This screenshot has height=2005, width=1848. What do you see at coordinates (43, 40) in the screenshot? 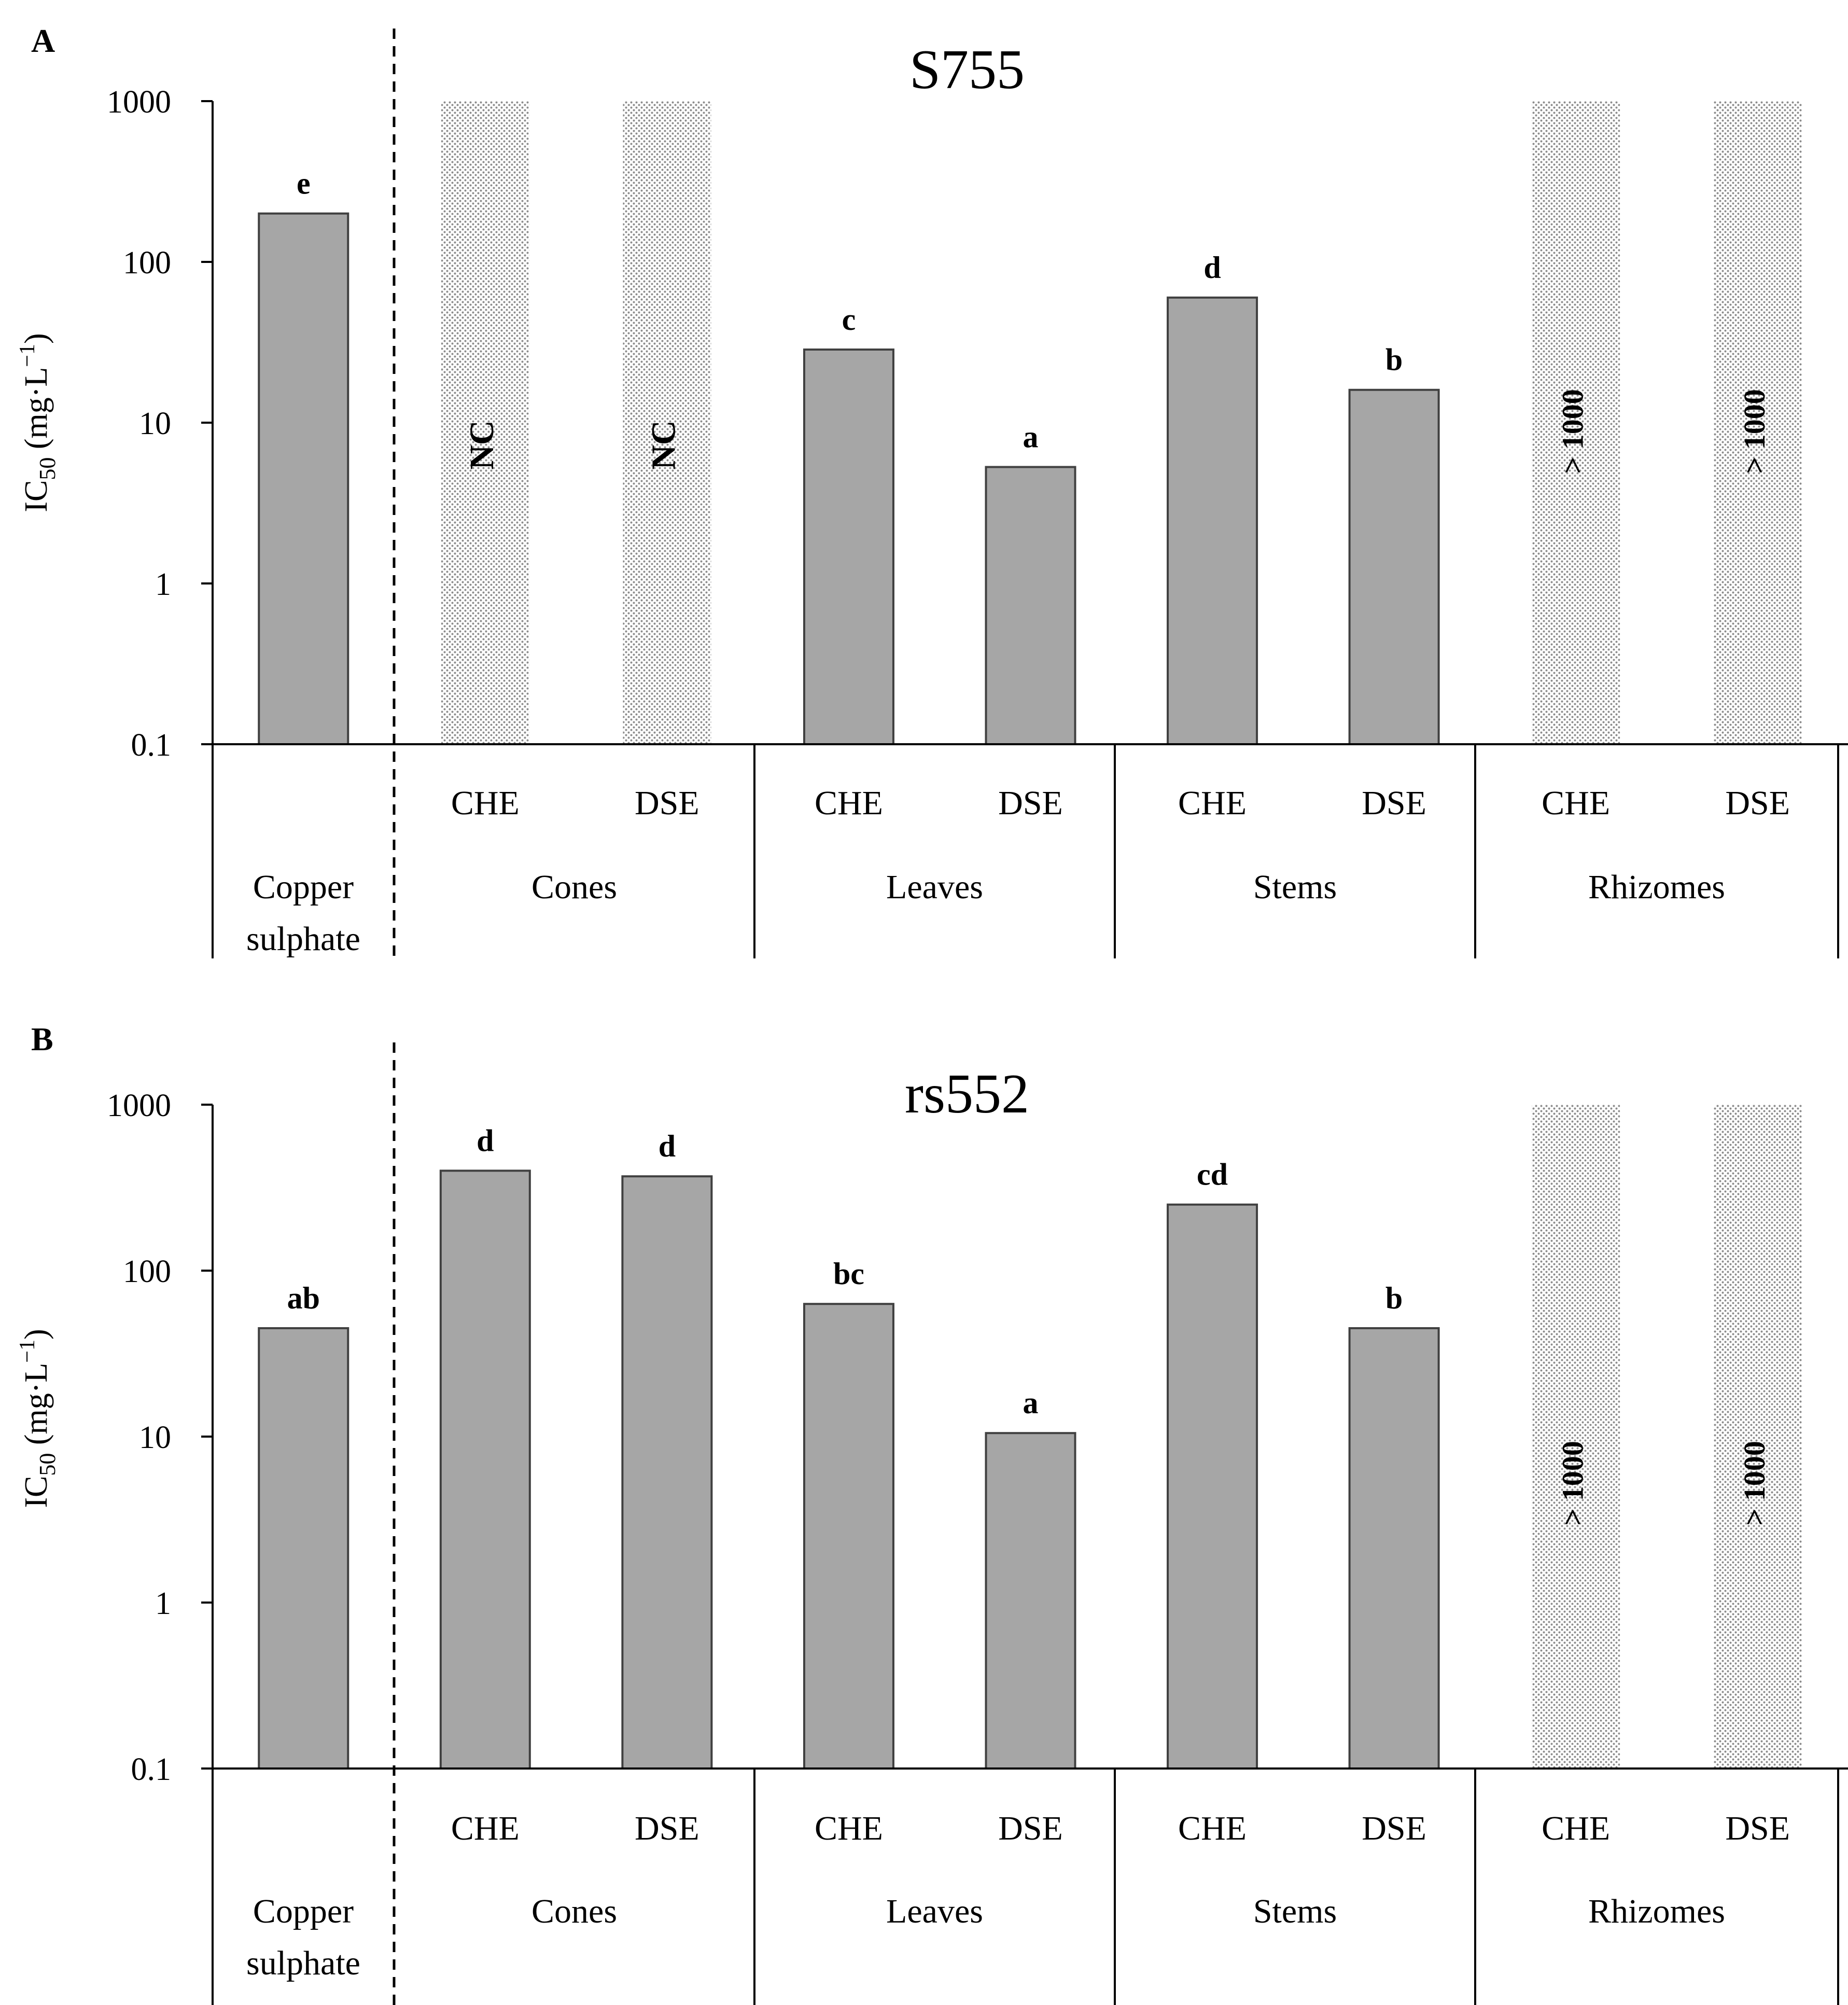
I see `panel-label: A` at bounding box center [43, 40].